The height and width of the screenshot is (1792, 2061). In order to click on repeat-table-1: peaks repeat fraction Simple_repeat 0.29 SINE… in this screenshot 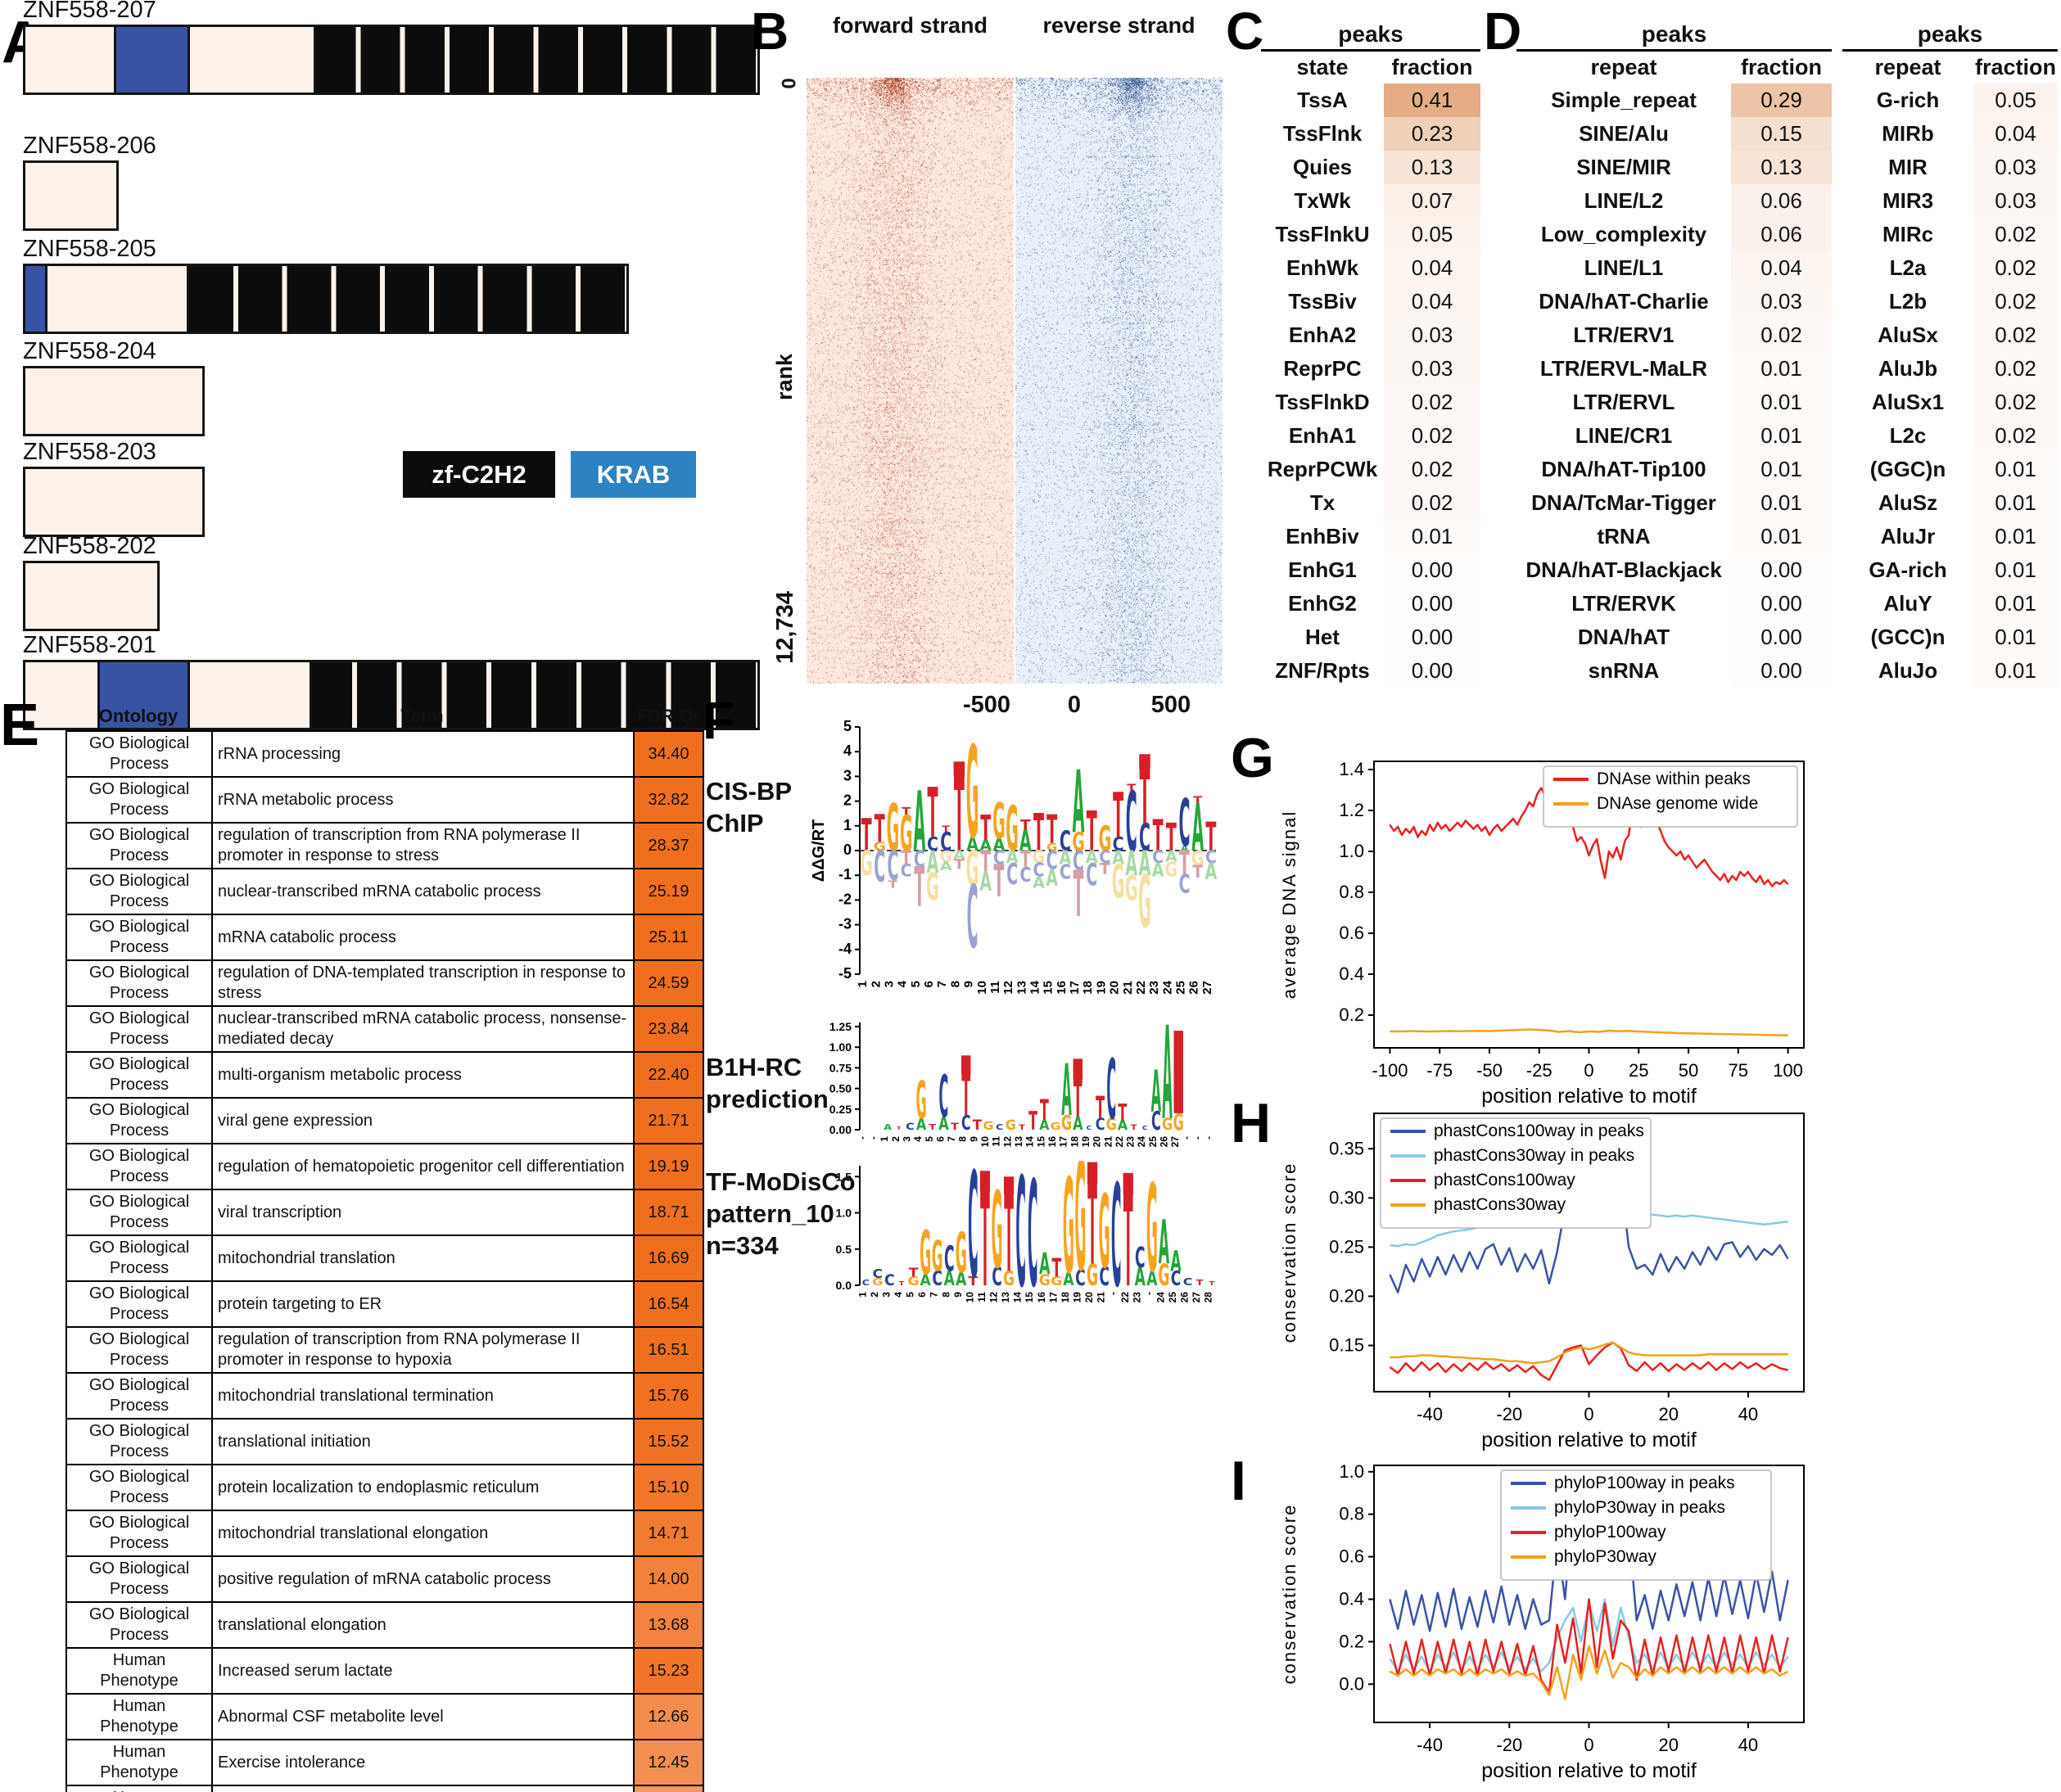, I will do `click(1674, 354)`.